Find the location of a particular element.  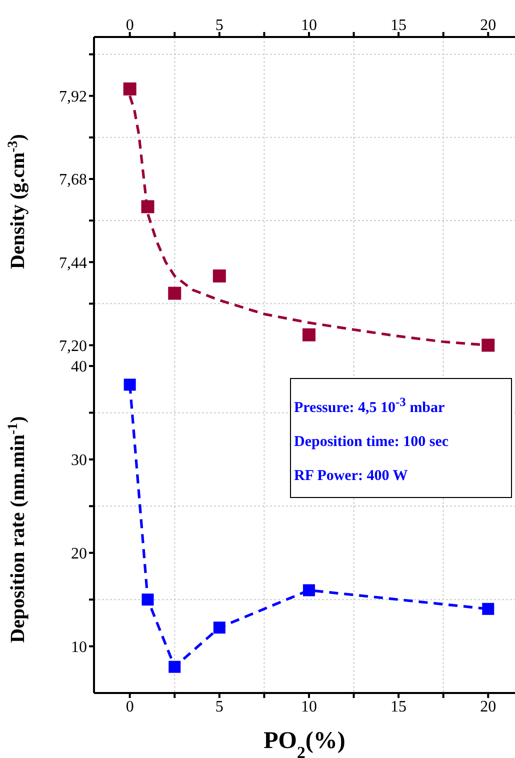

x-axis-title: PO$_{2}$(%) is located at coordinates (305, 743).